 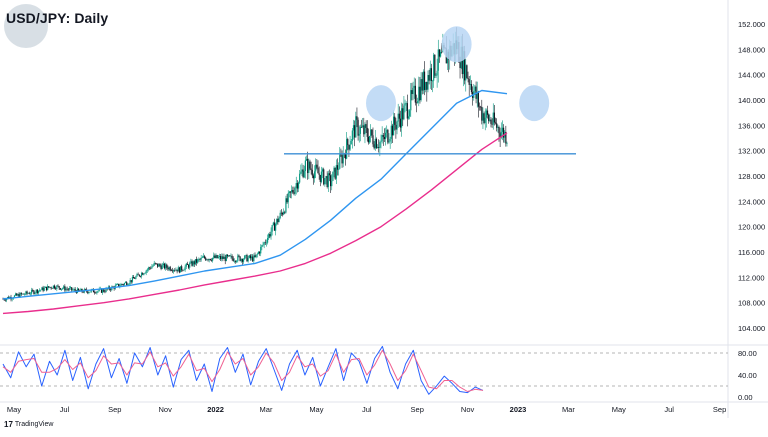 What do you see at coordinates (518, 409) in the screenshot?
I see `x-tick-label: 2023` at bounding box center [518, 409].